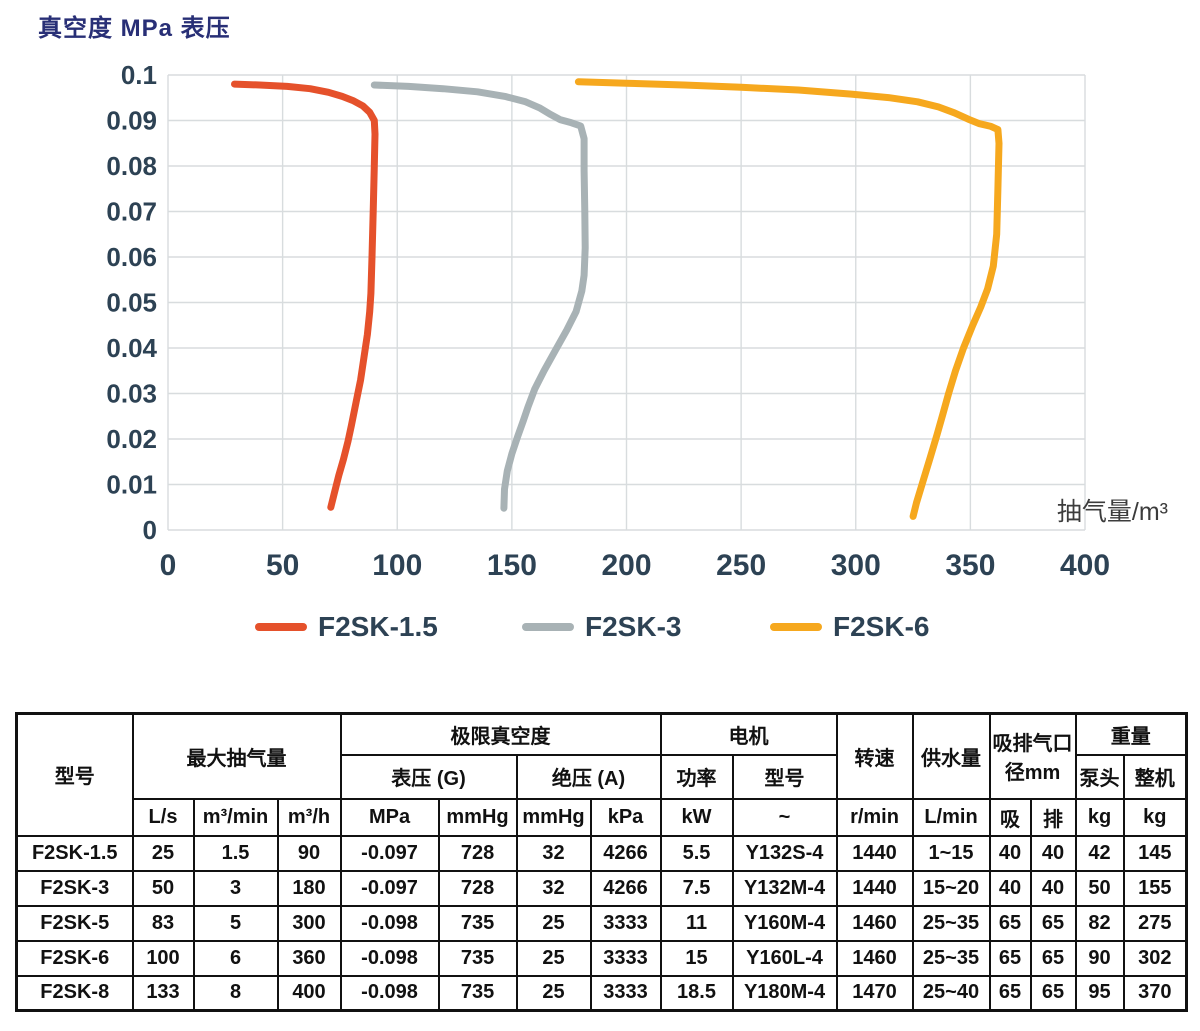  What do you see at coordinates (134, 28) in the screenshot?
I see `chart-title: 真空度 MPa 表压` at bounding box center [134, 28].